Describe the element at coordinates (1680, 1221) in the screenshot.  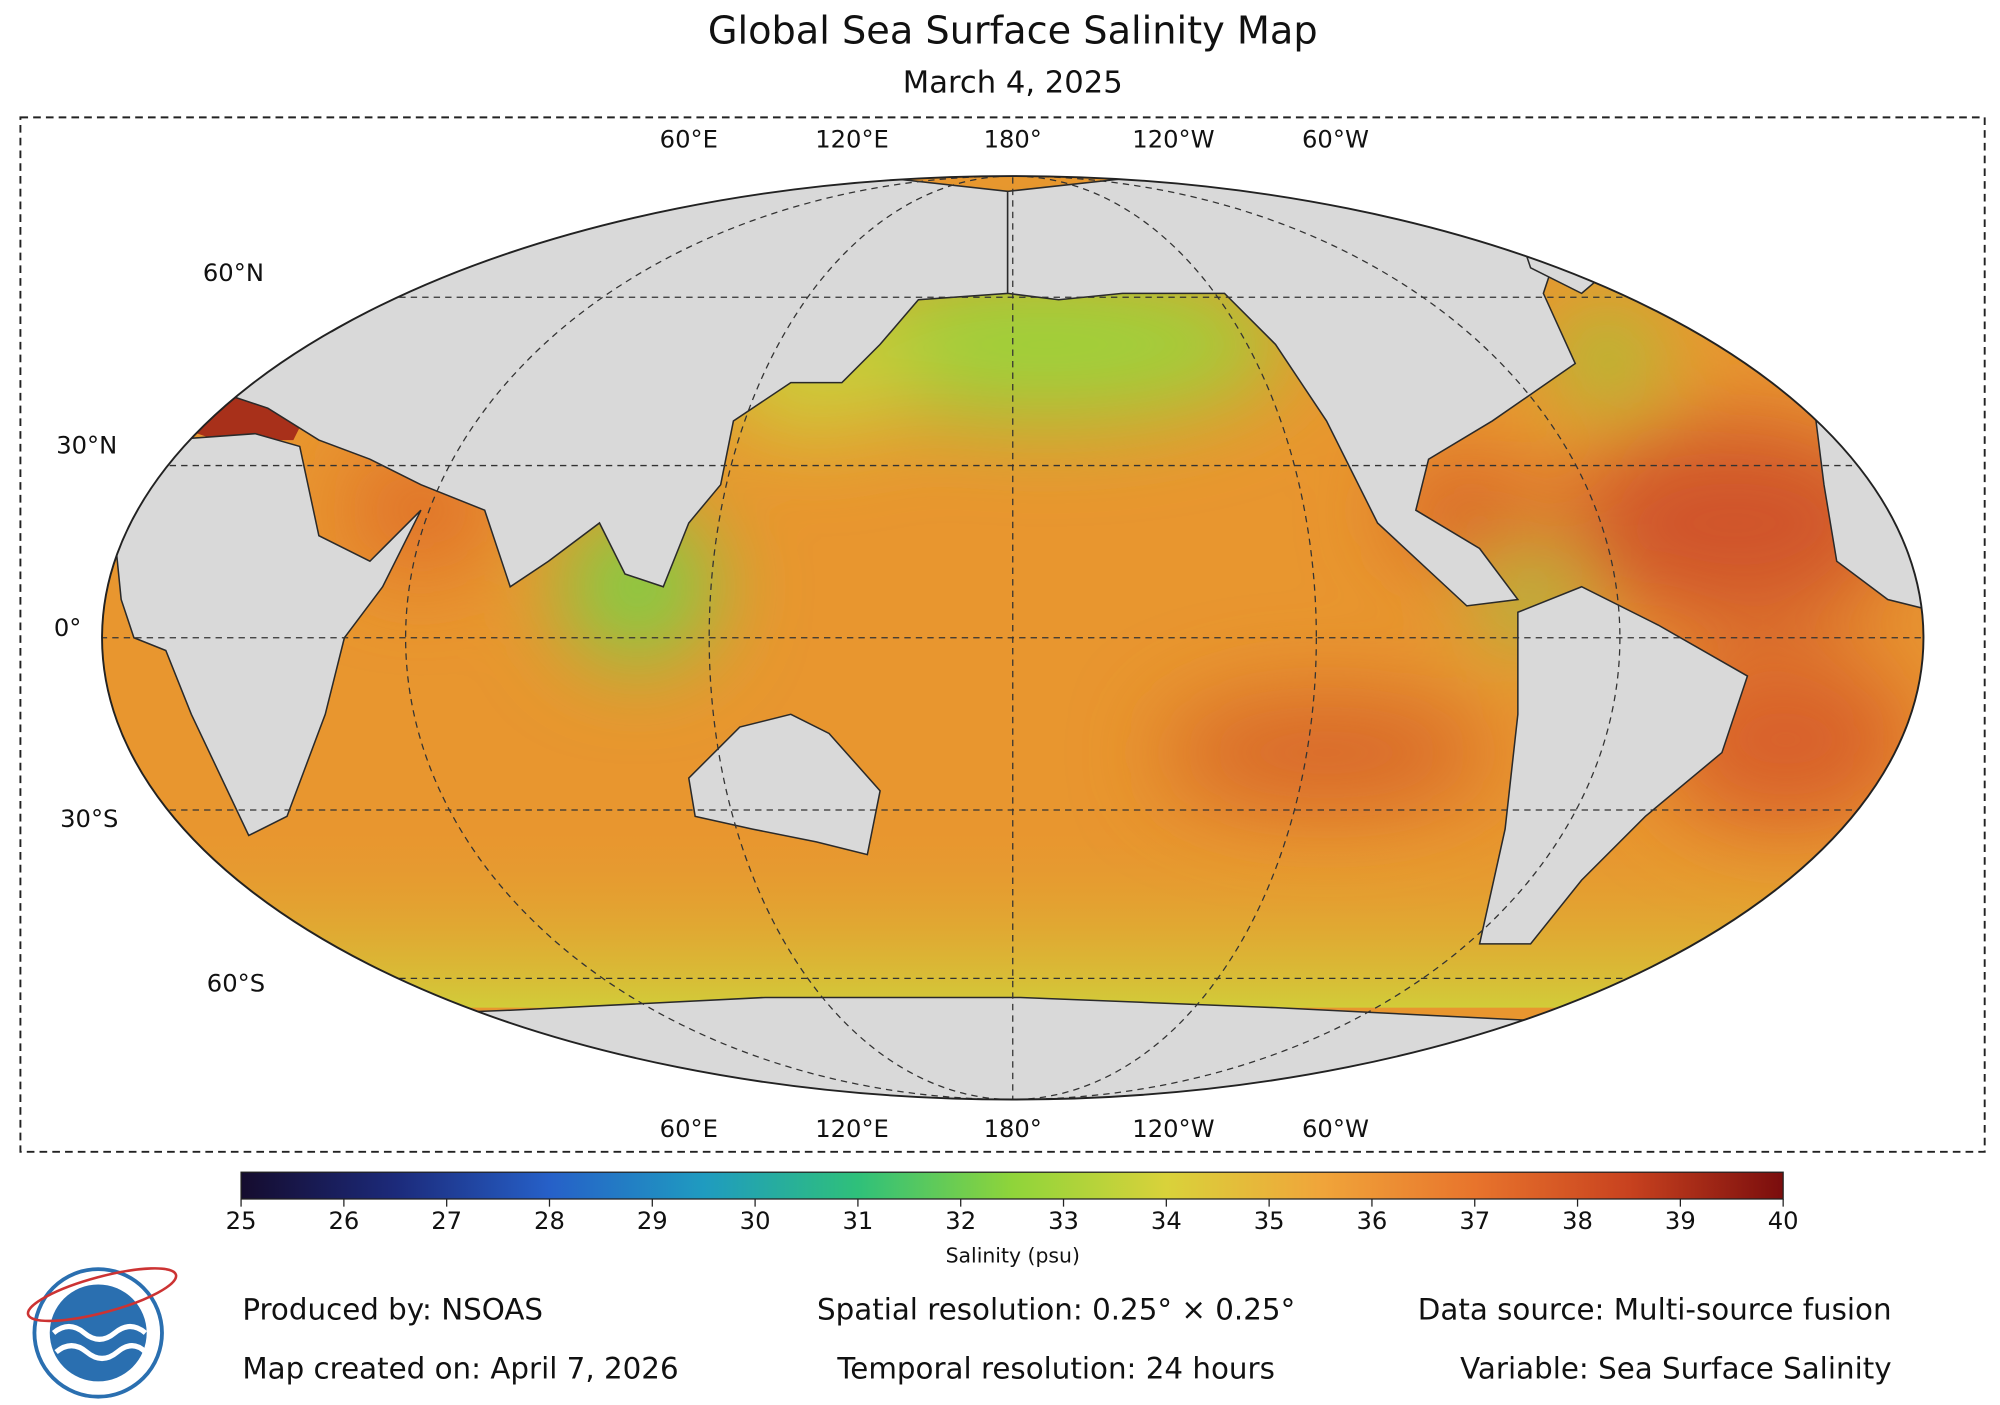
I see `colorbar-tick-label: 39` at that location.